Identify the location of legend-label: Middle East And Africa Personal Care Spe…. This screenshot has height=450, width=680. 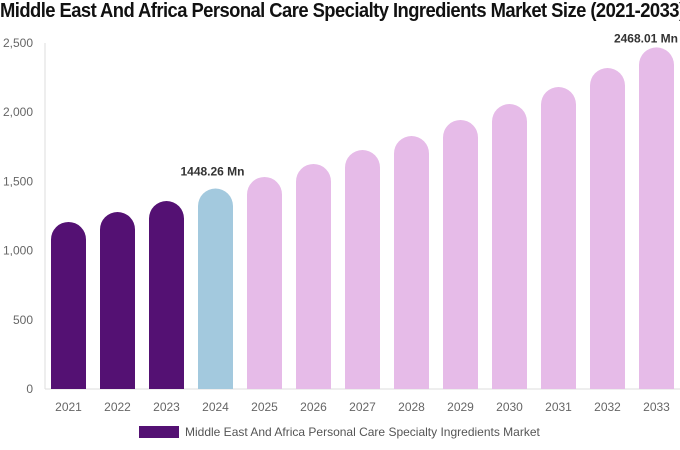
(362, 432).